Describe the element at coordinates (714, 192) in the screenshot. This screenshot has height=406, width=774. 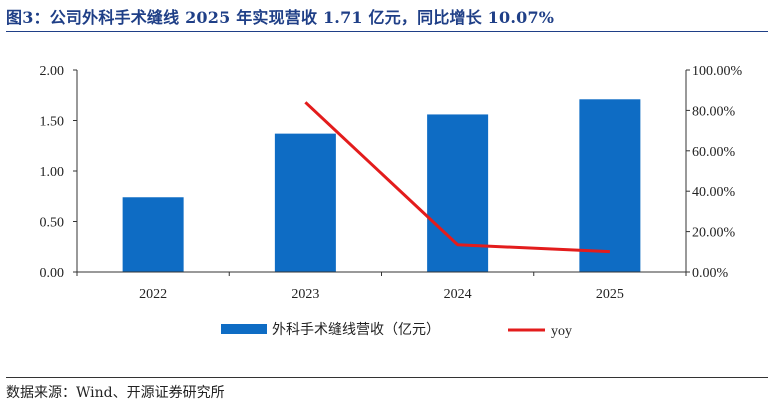
I see `right-tick-label: 40.00%` at that location.